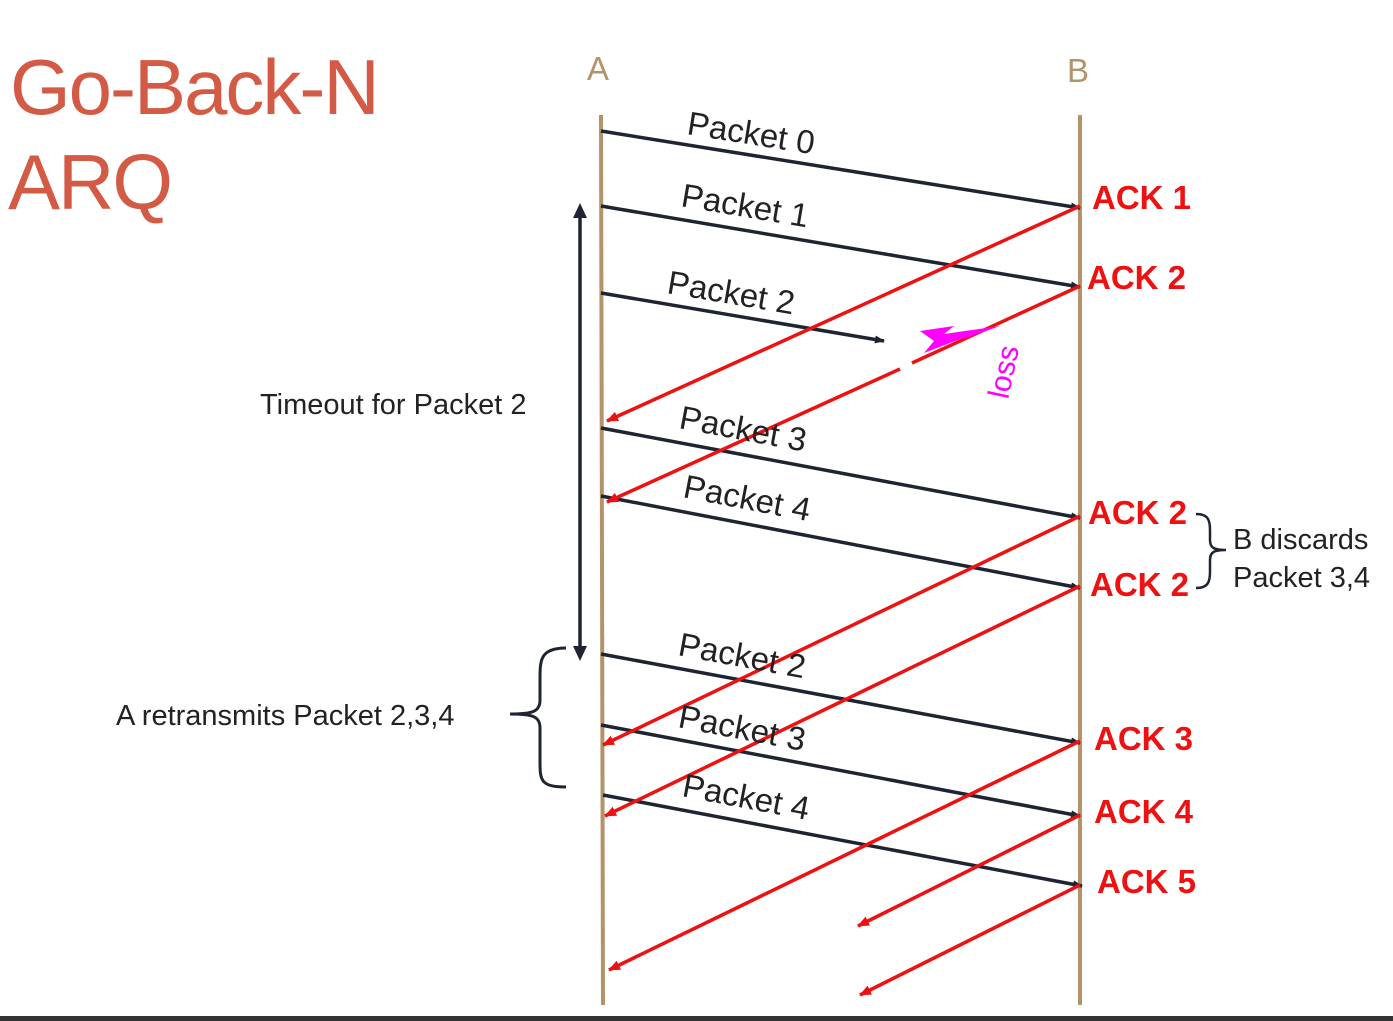 The height and width of the screenshot is (1021, 1393). Describe the element at coordinates (840, 542) in the screenshot. I see `packet-4-arrow` at that location.